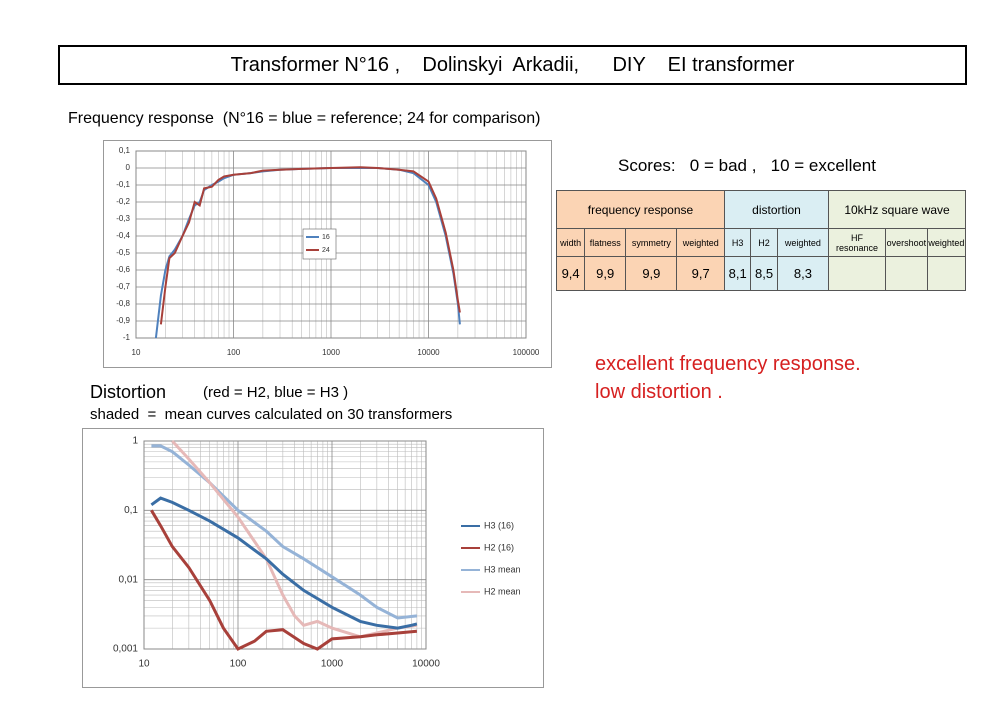 The width and height of the screenshot is (1000, 708). Describe the element at coordinates (123, 184) in the screenshot. I see `y-tick-label: -0,1` at that location.